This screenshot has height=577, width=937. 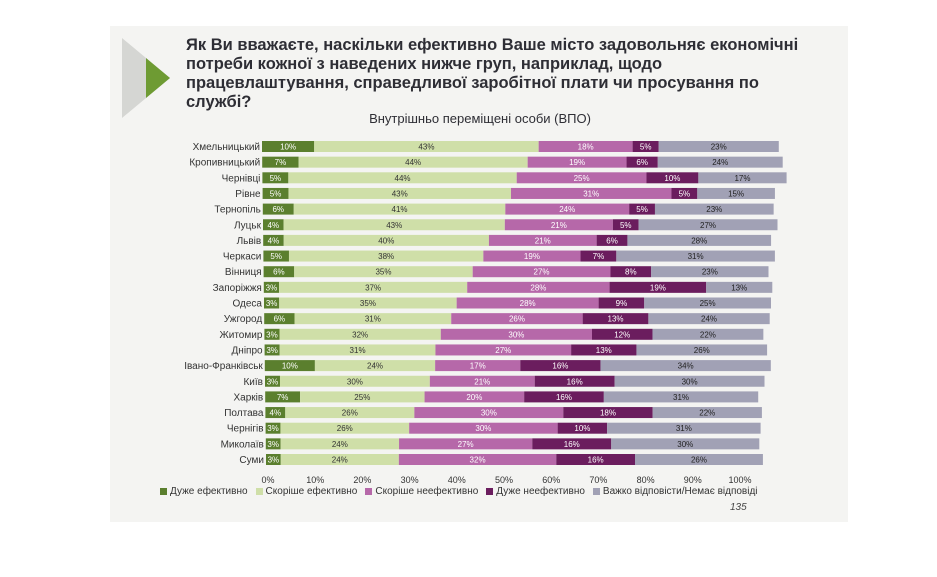 What do you see at coordinates (478, 460) in the screenshot?
I see `bar-value-label: 32%` at bounding box center [478, 460].